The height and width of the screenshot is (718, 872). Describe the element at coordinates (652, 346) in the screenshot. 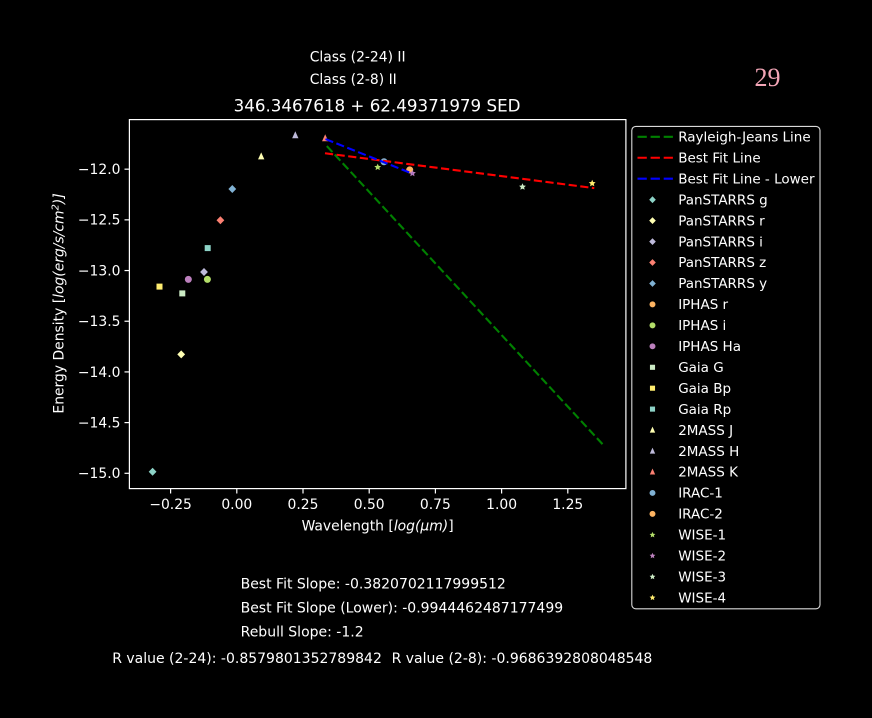

I see `legend-handle-iphas-ha` at that location.